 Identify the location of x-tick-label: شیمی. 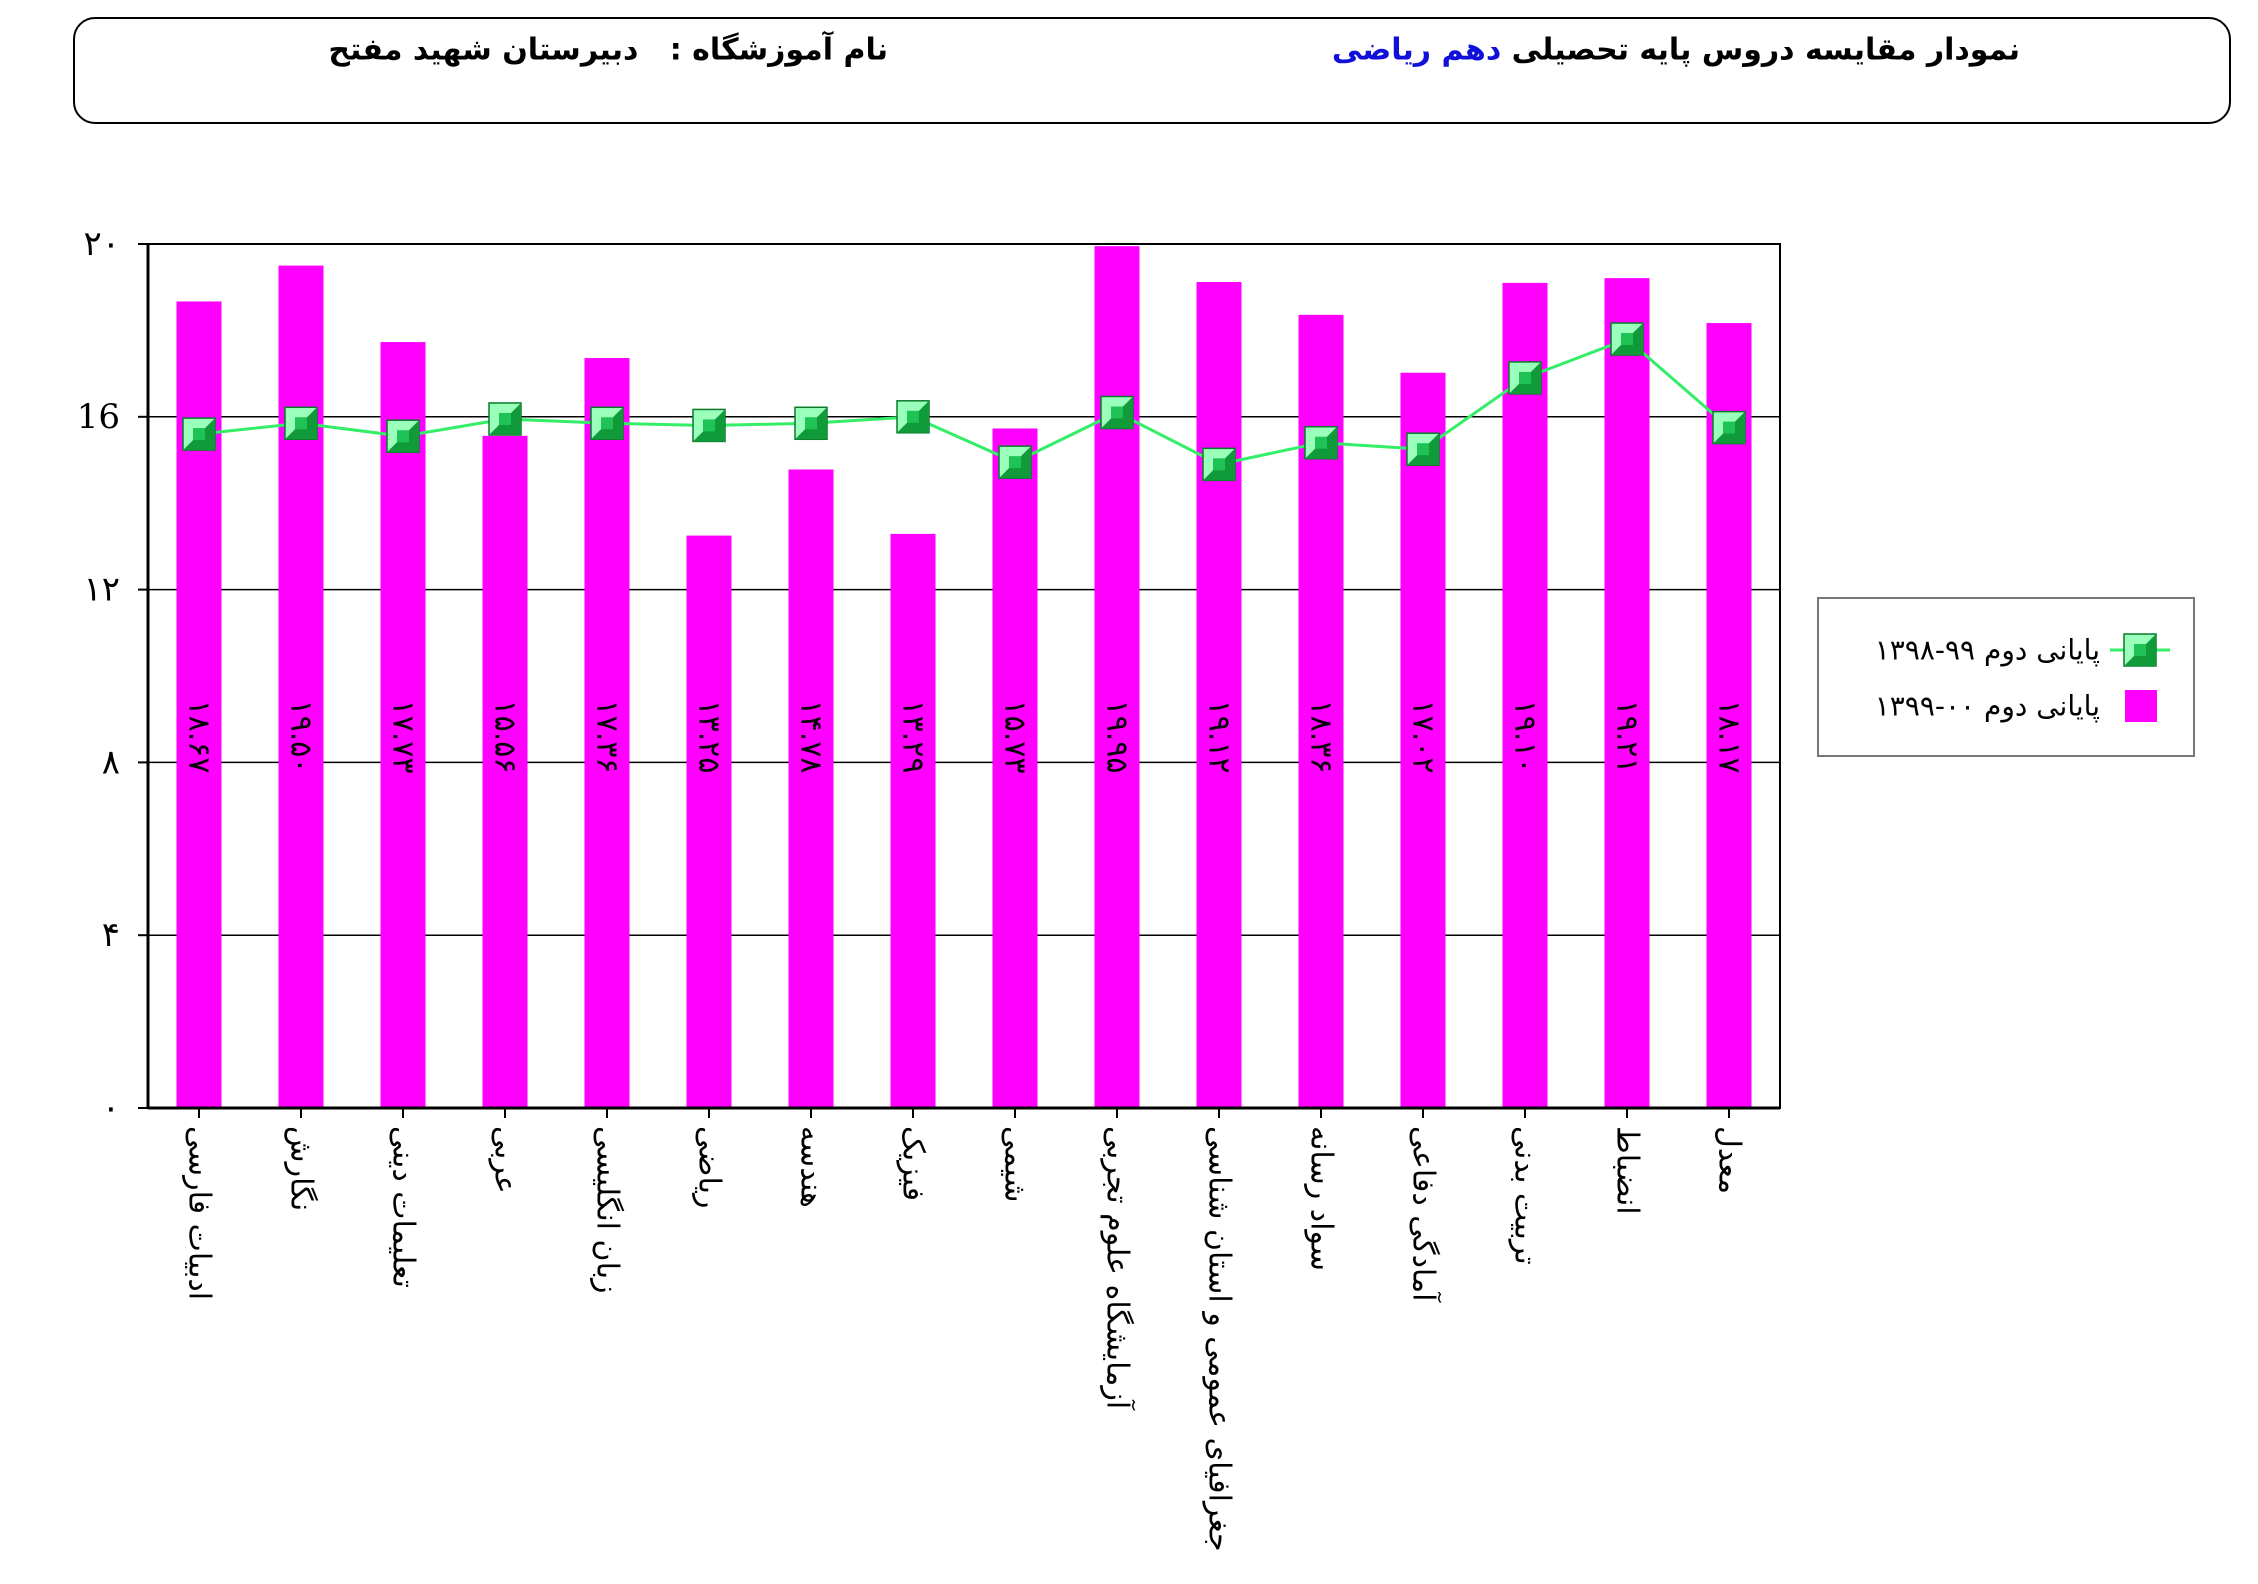
(1015, 1164).